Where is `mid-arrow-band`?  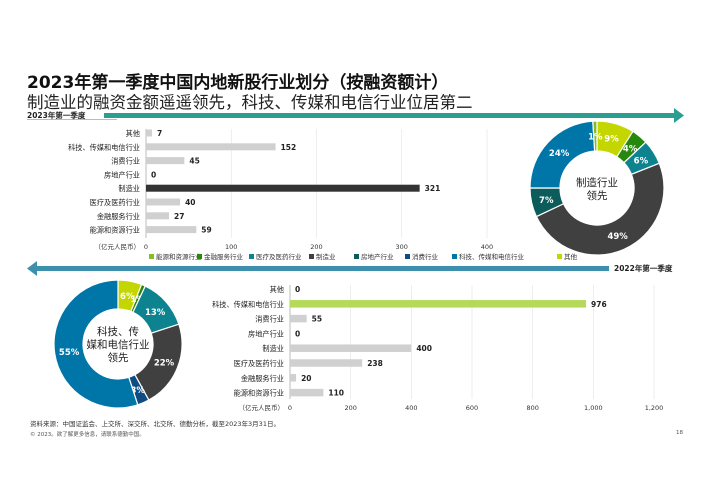
mid-arrow-band is located at coordinates (318, 268).